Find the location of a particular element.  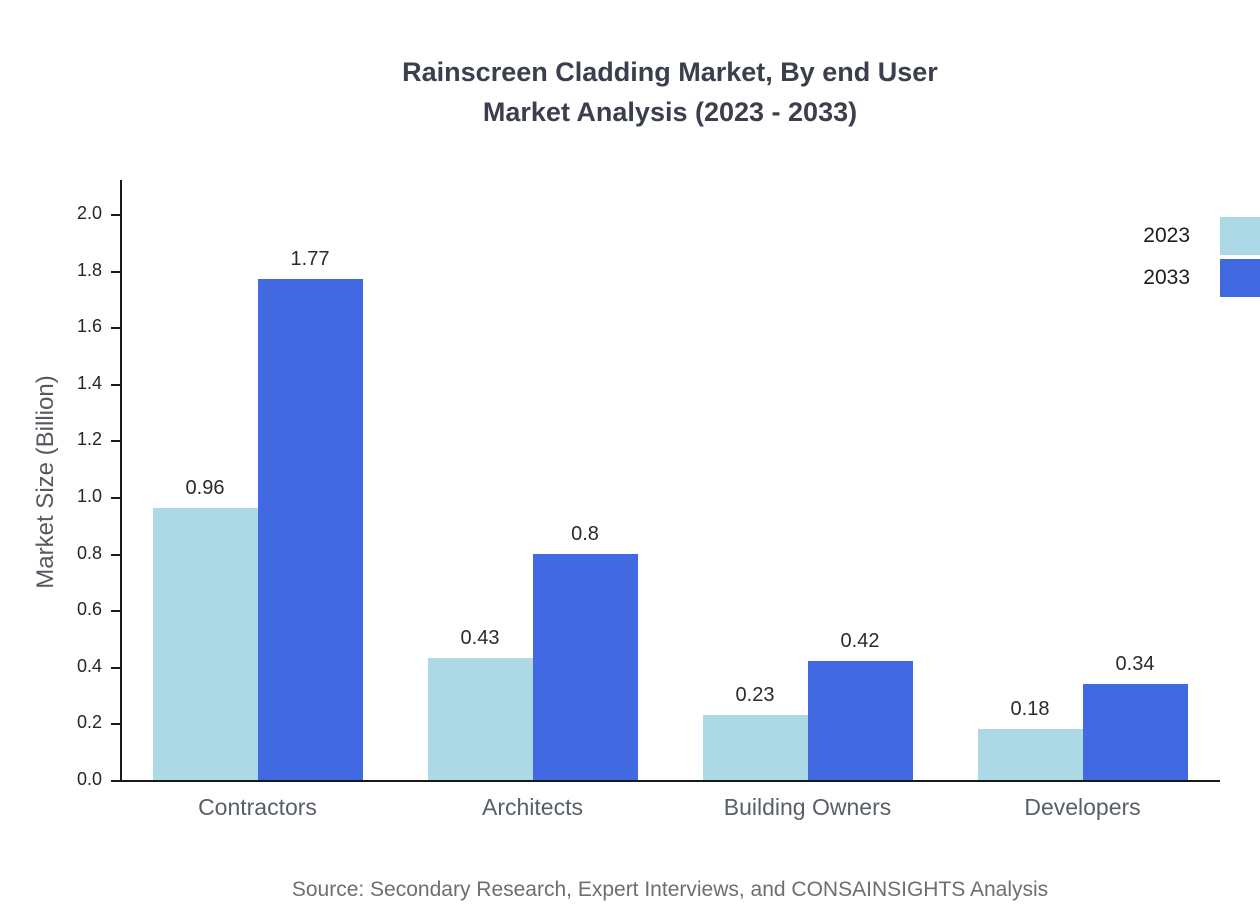

bar-value-label: 1.77 is located at coordinates (310, 259).